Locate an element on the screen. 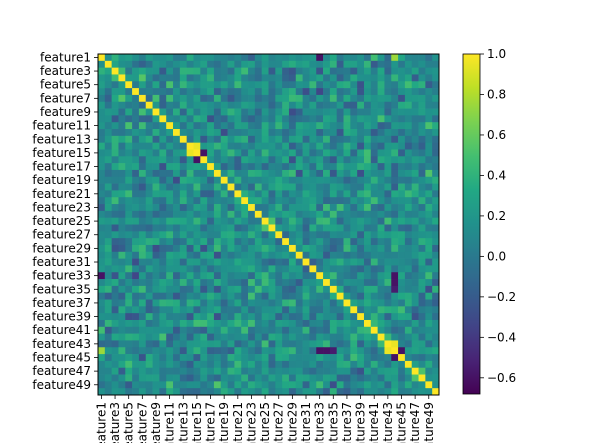  heatmap-cell-feature17-feature38 is located at coordinates (354, 167).